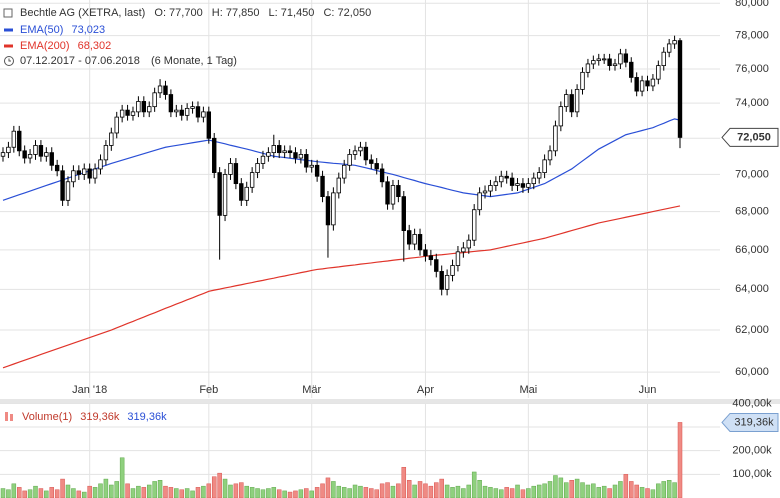  What do you see at coordinates (752, 474) in the screenshot?
I see `y-tick-label: 100,00k` at bounding box center [752, 474].